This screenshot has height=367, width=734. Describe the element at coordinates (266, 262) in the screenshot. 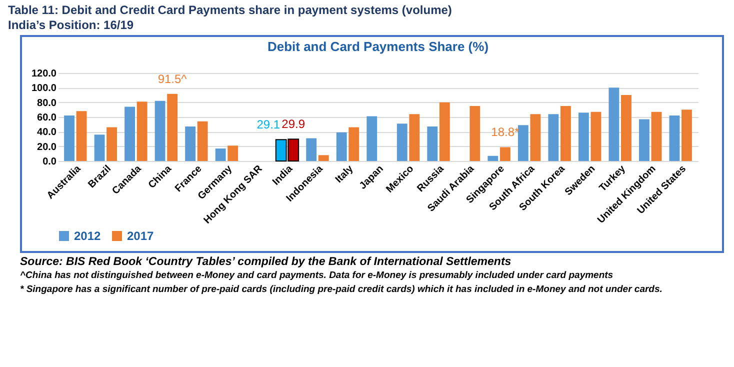

I see `source-note: Source: BIS Red Book ‘Country Tables’ compiled by the Bank of International Settlements` at that location.